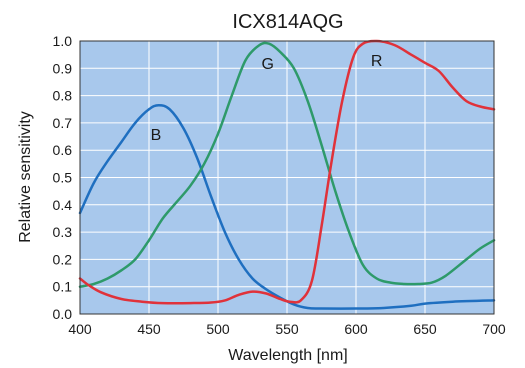  Describe the element at coordinates (287, 355) in the screenshot. I see `x-axis-title: Wavelength [nm]` at that location.